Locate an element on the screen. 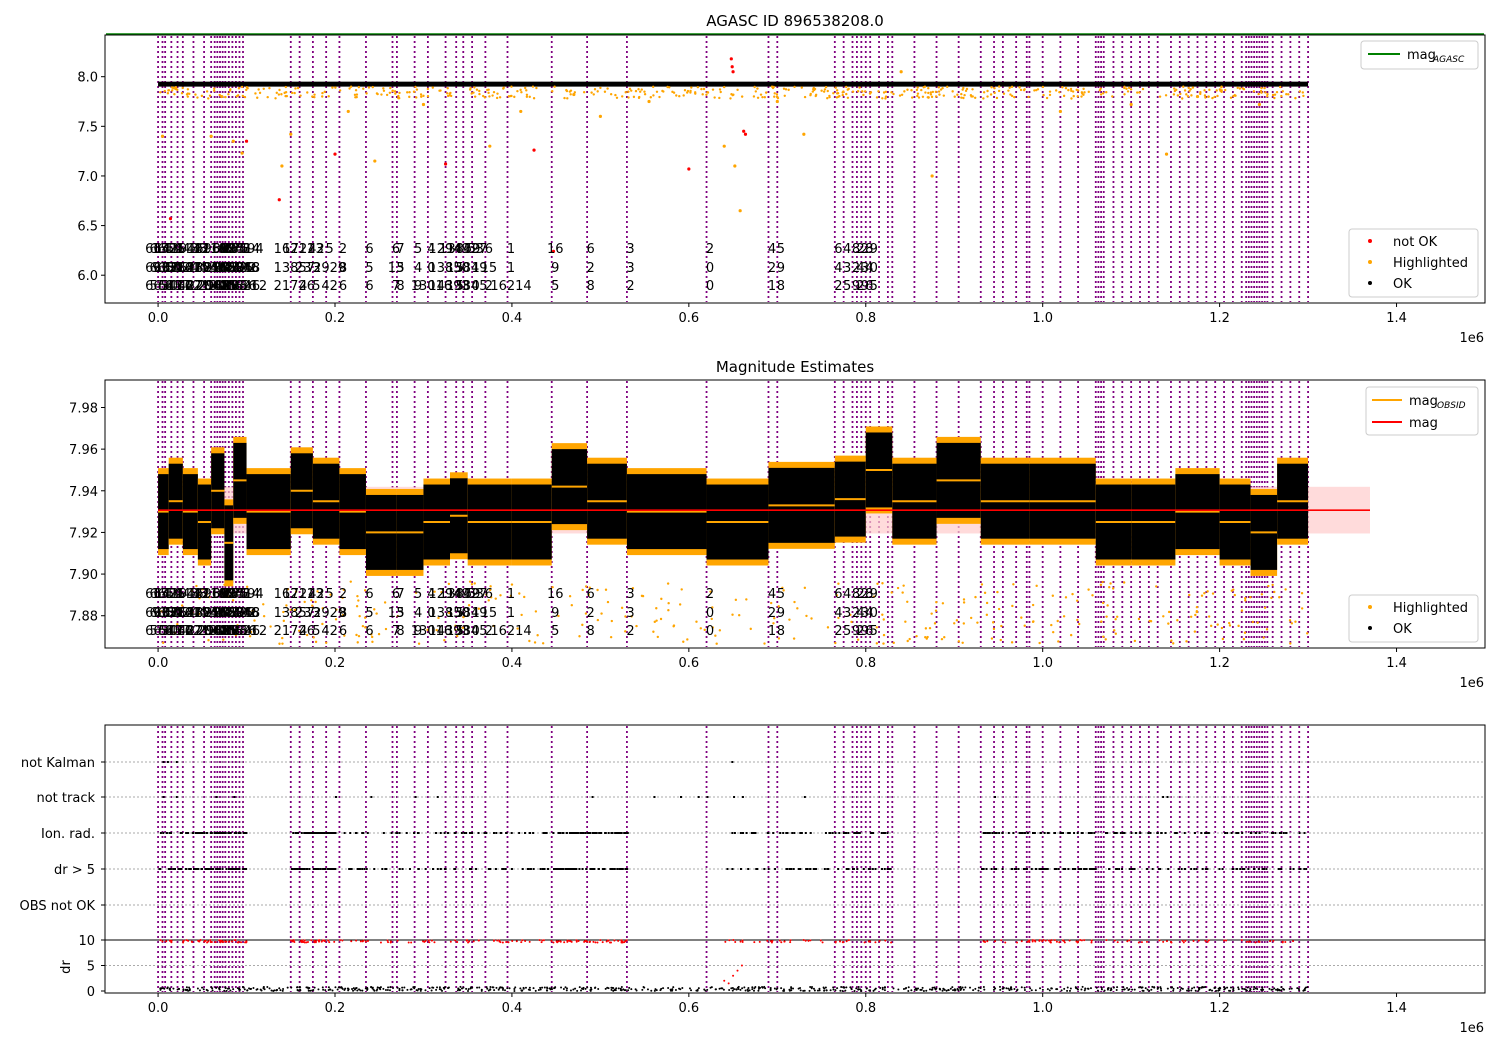  x-tick-label: 1.4 is located at coordinates (1396, 663).